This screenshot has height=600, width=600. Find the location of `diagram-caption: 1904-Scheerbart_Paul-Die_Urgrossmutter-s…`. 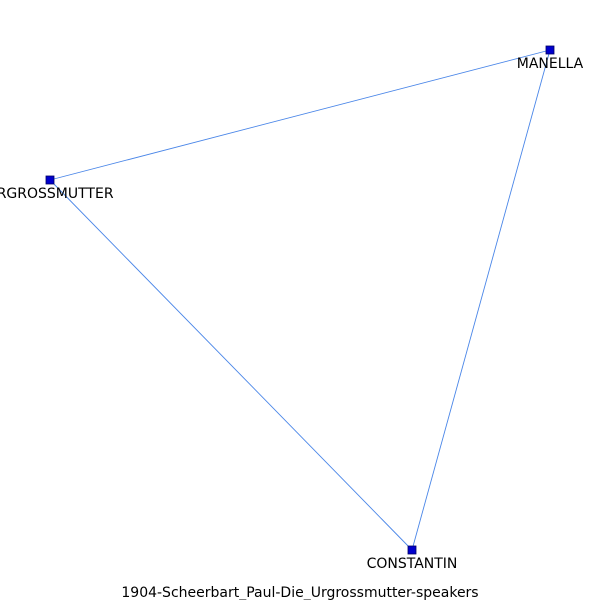

diagram-caption: 1904-Scheerbart_Paul-Die_Urgrossmutter-s… is located at coordinates (299, 592).